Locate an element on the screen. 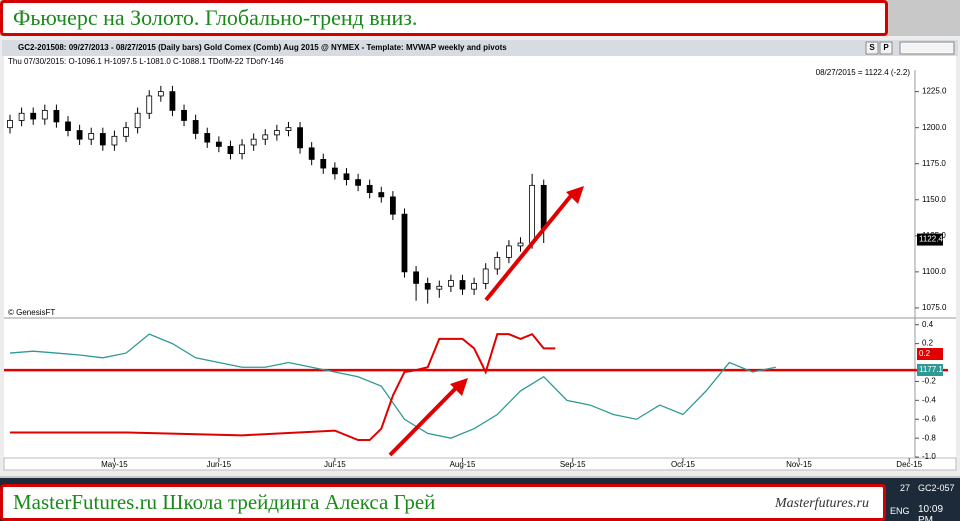 The width and height of the screenshot is (960, 521). button-label: P is located at coordinates (886, 47).